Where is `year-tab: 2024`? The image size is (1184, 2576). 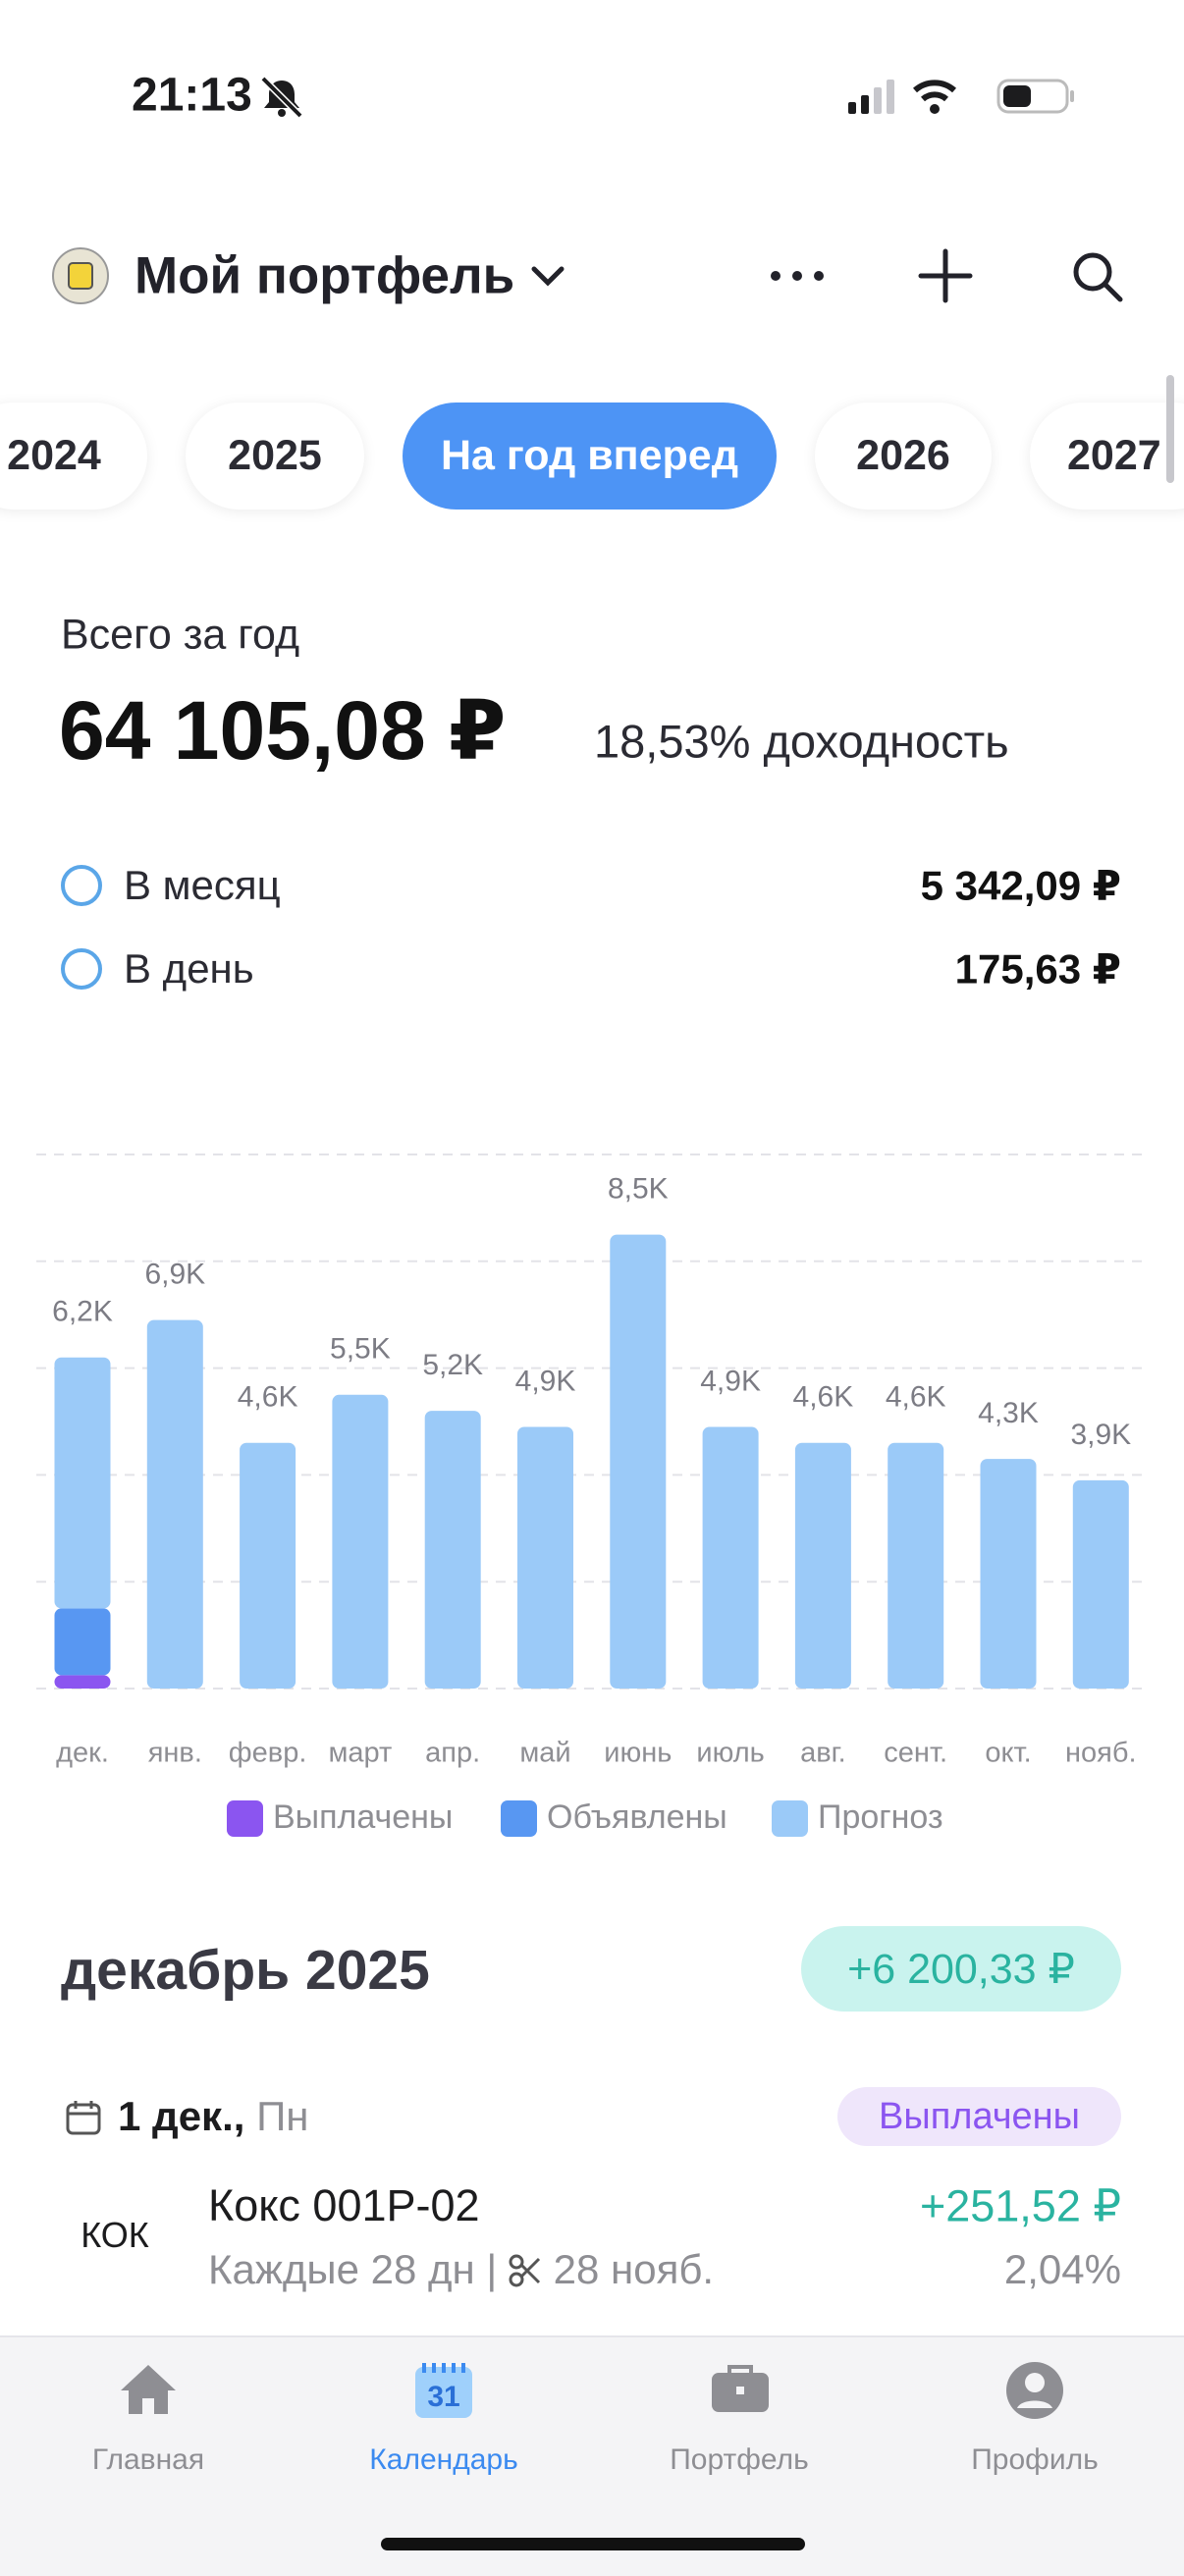
year-tab: 2024 is located at coordinates (73, 456).